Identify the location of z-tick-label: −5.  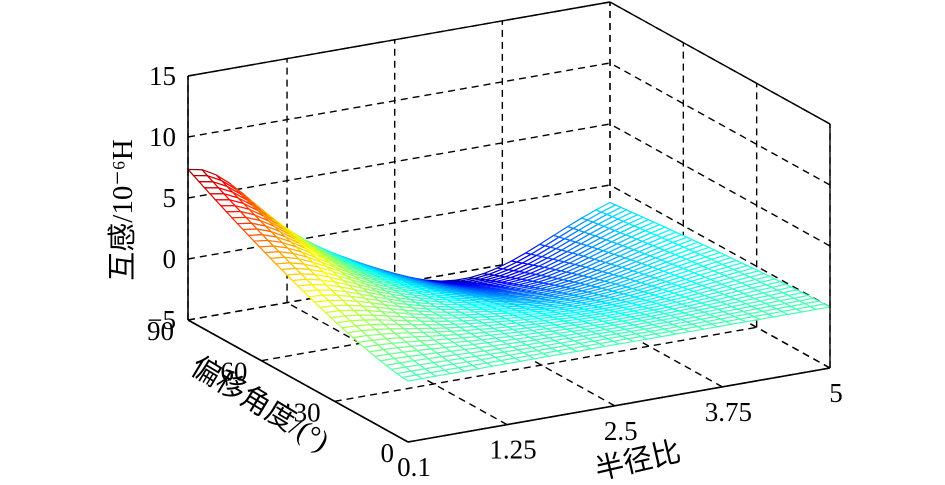
(161, 320).